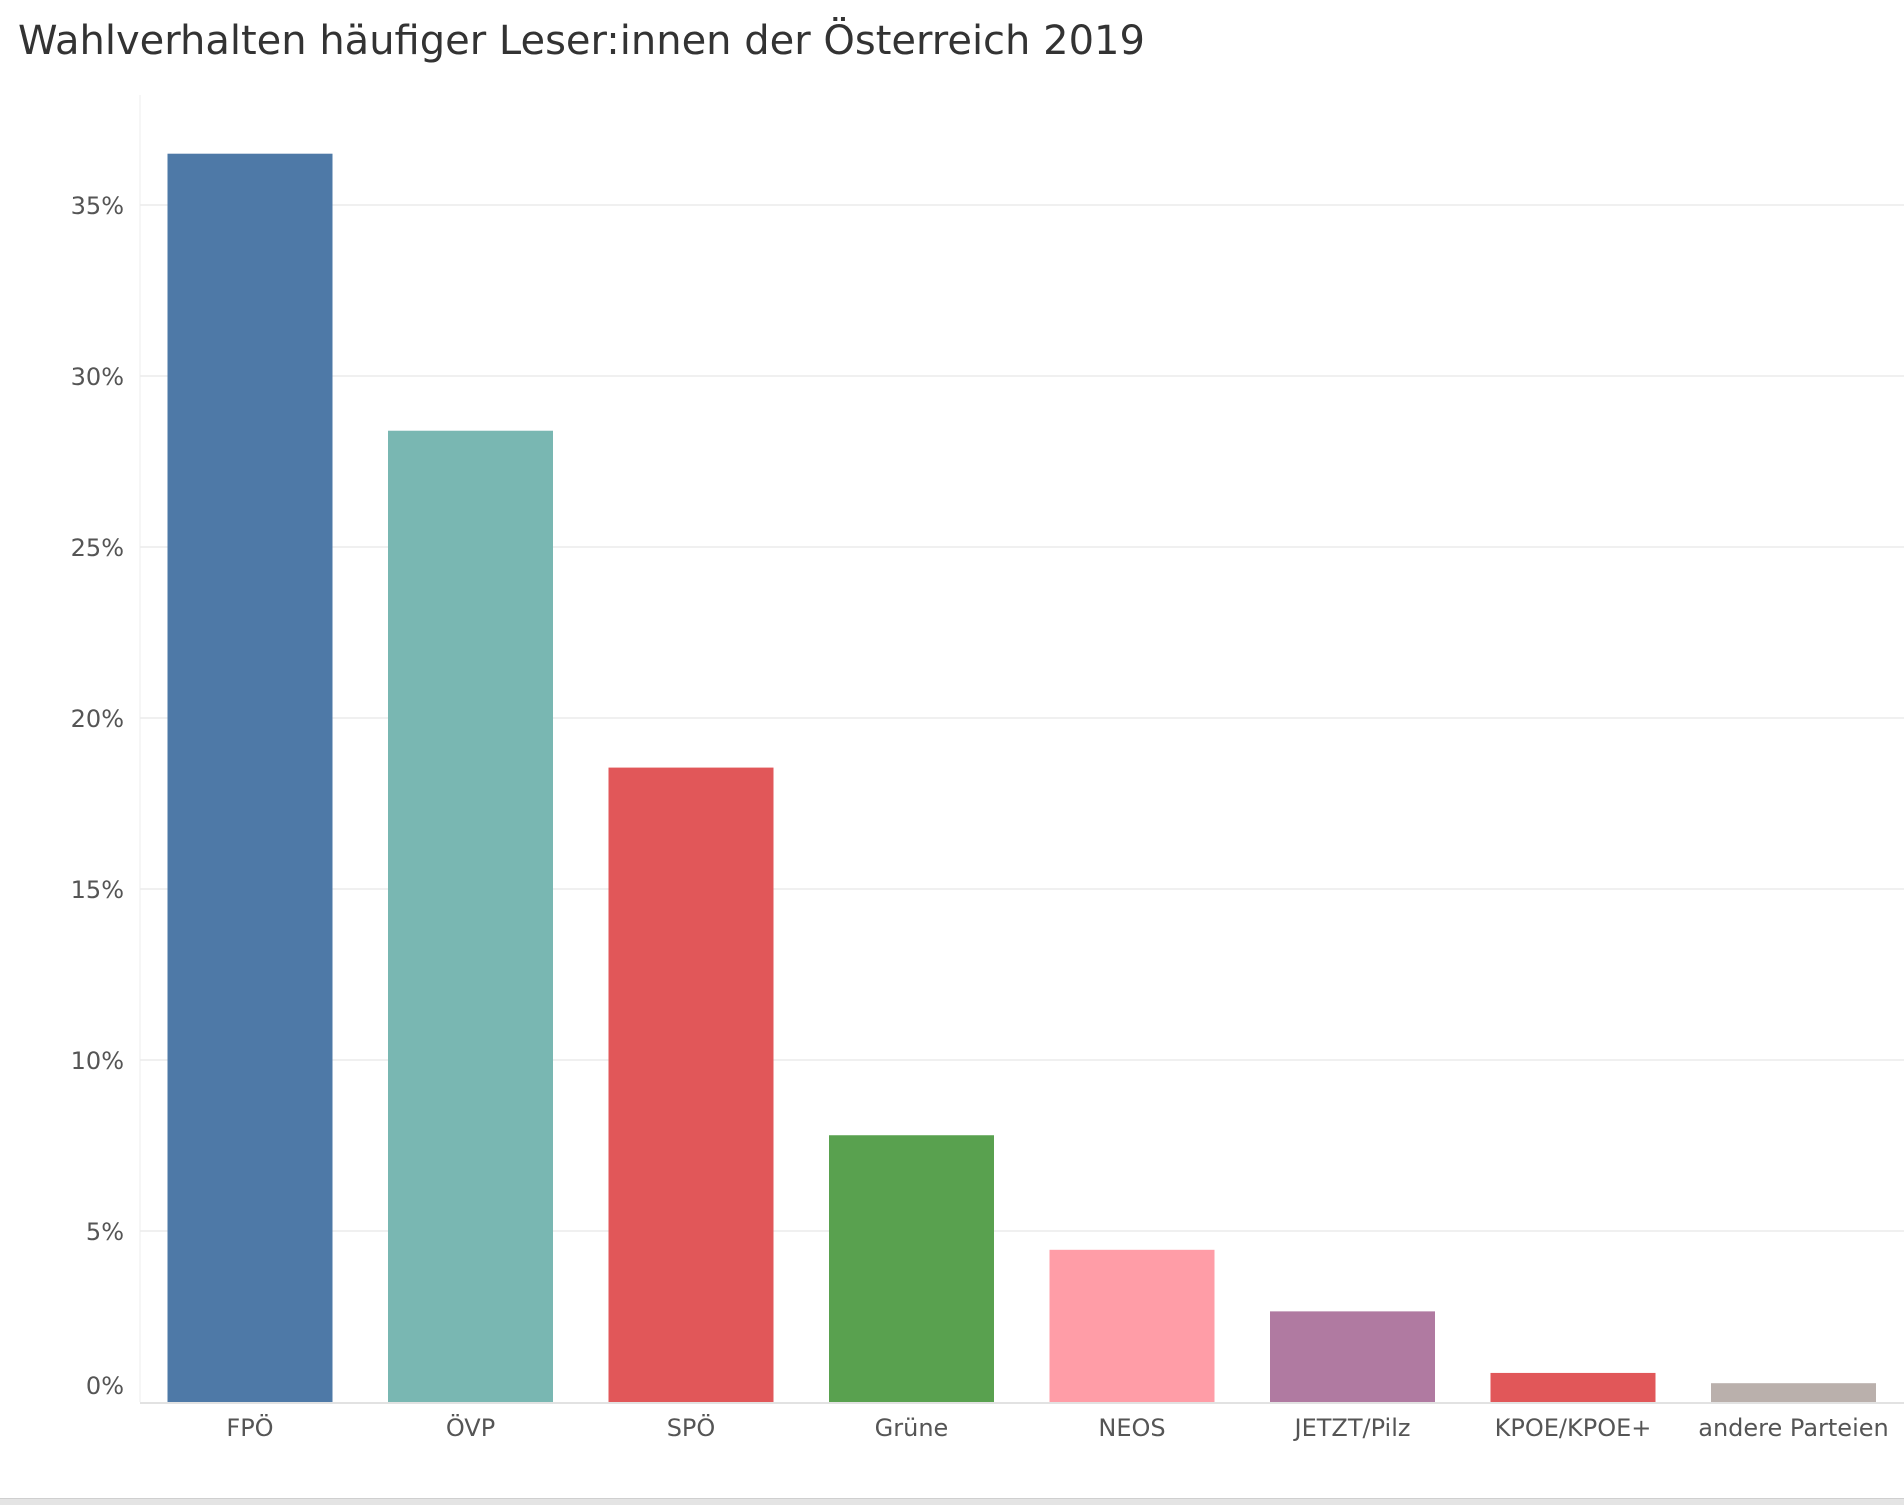 The height and width of the screenshot is (1505, 1904). What do you see at coordinates (952, 1501) in the screenshot?
I see `bottom-scroll-strip` at bounding box center [952, 1501].